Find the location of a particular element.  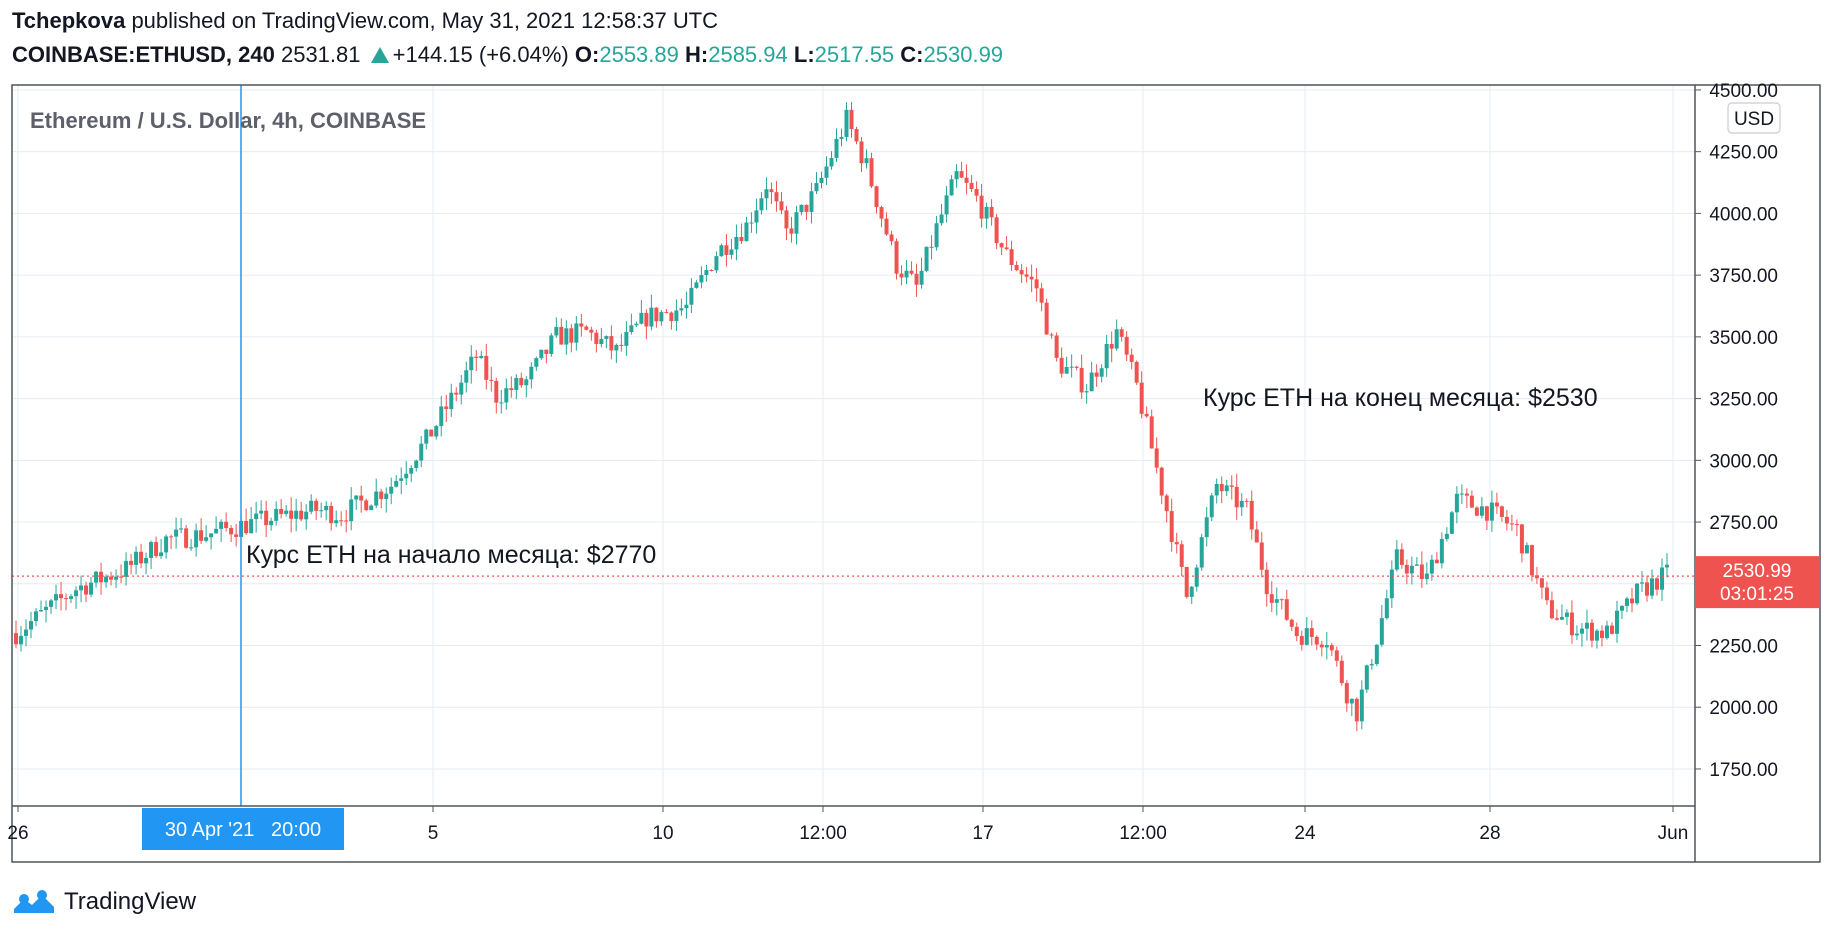

price-tick-label: 3500.00 is located at coordinates (1743, 338).